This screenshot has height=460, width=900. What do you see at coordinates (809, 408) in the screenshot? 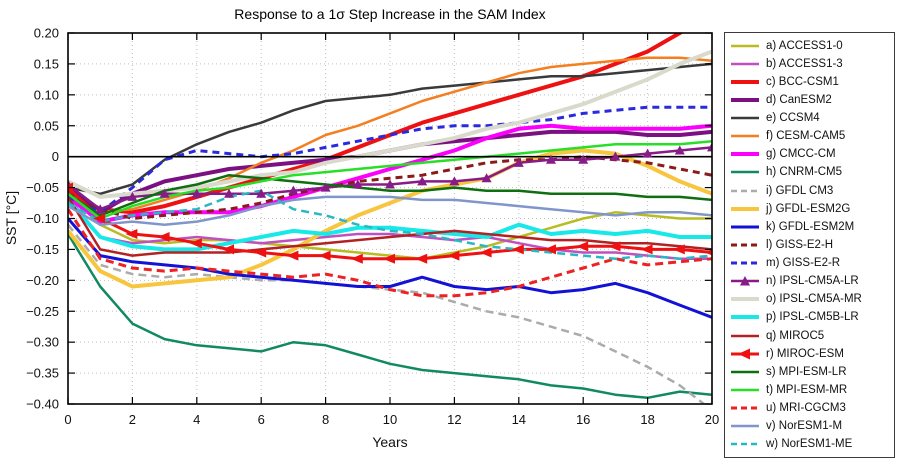
I see `legend-entry-u: u) MRI-CGCM3` at bounding box center [809, 408].